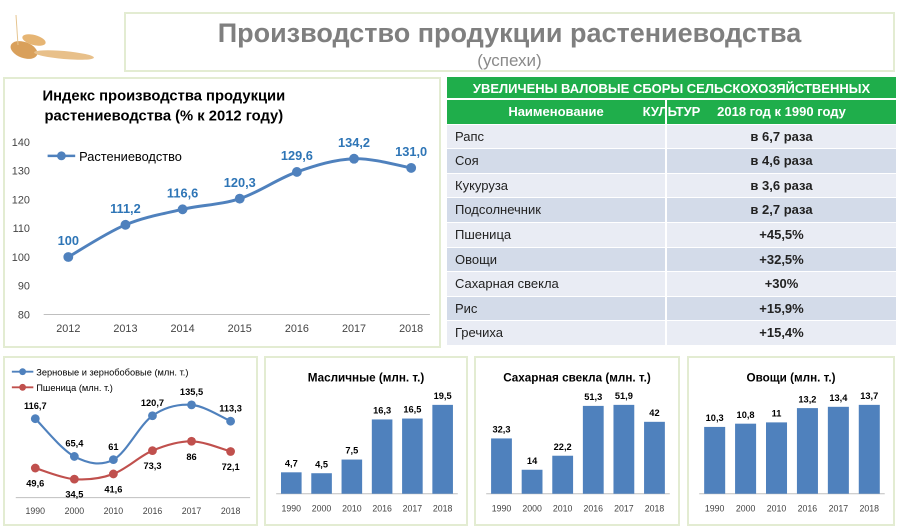 This screenshot has width=900, height=531. I want to click on data-label: 16,3, so click(382, 411).